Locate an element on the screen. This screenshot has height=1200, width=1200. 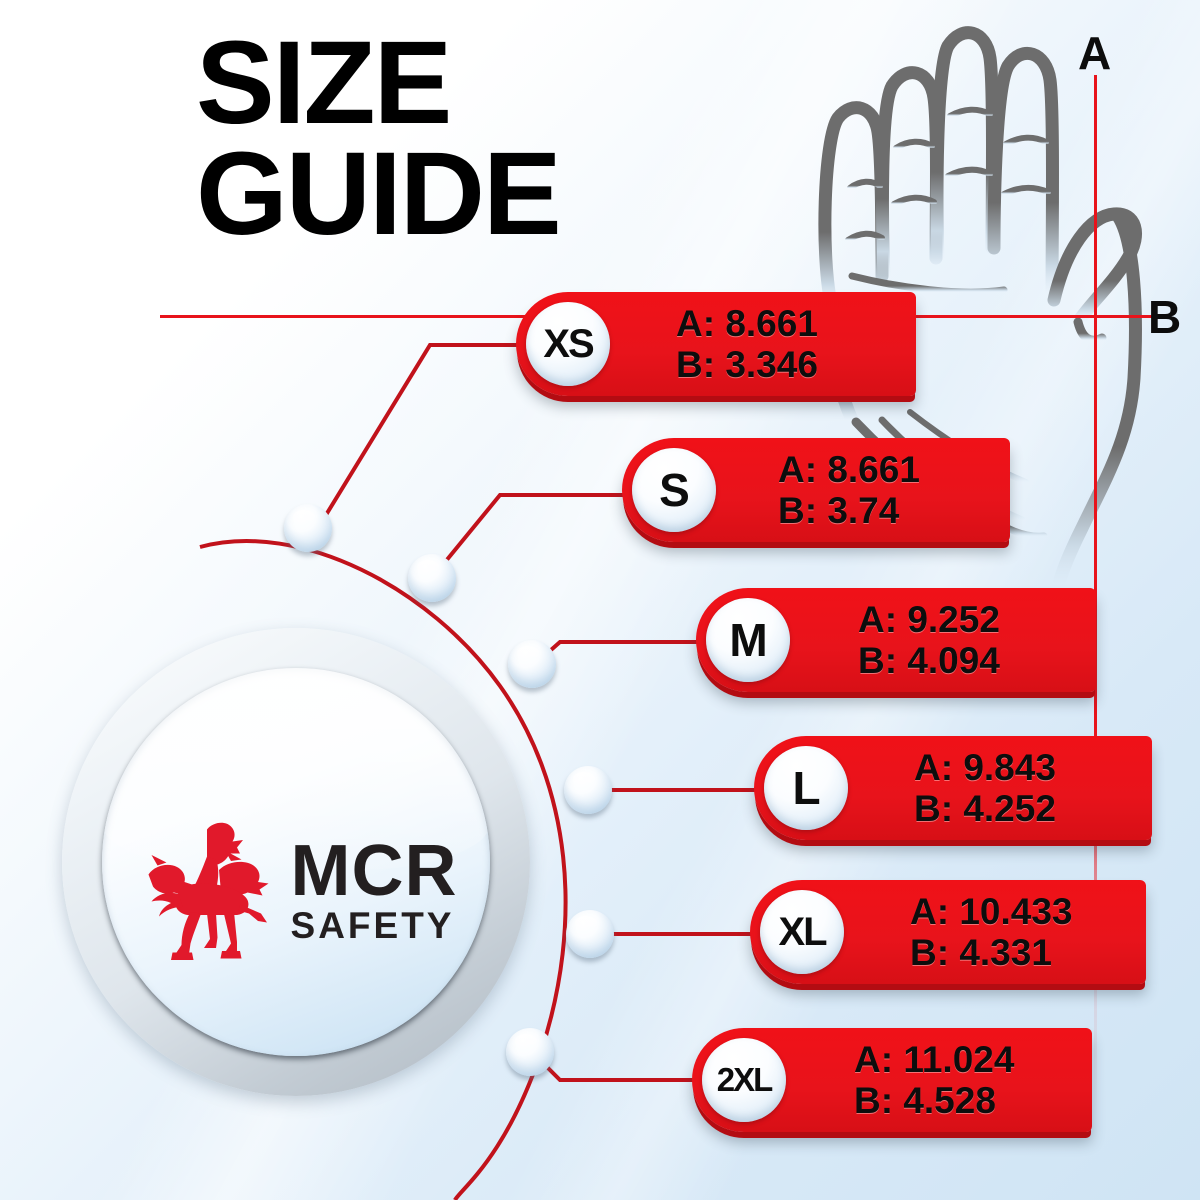
connector-node-xs is located at coordinates (308, 528).